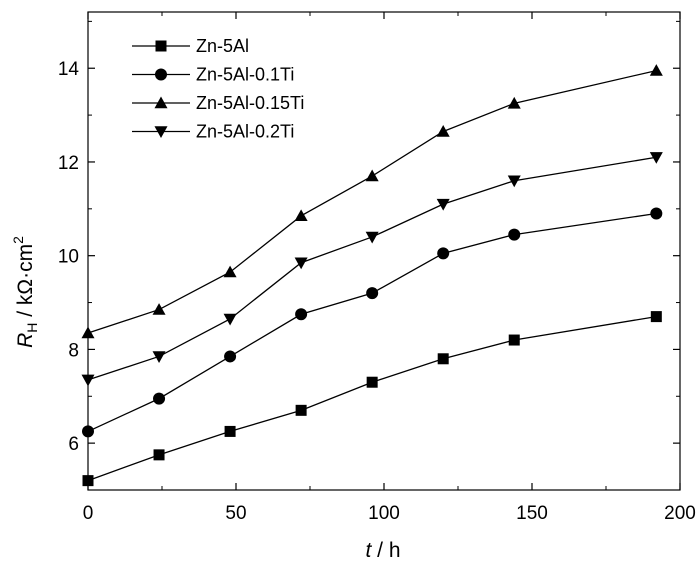 The image size is (700, 566). What do you see at coordinates (680, 513) in the screenshot?
I see `x-tick-label: 200` at bounding box center [680, 513].